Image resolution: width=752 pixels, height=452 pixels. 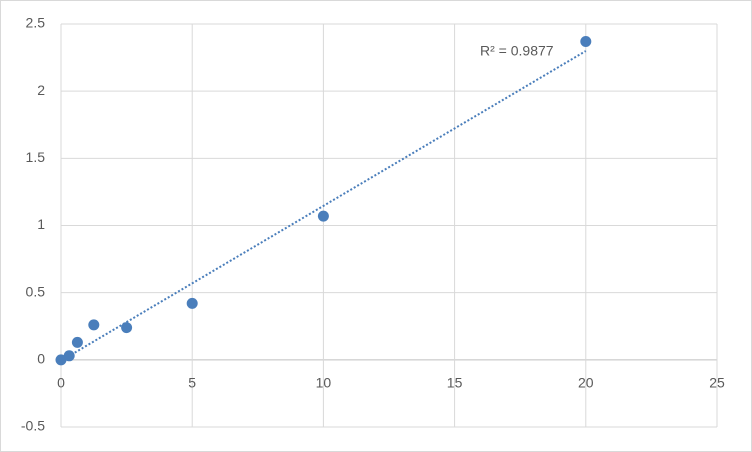 I want to click on y-tick-label: 0, so click(x=41, y=359).